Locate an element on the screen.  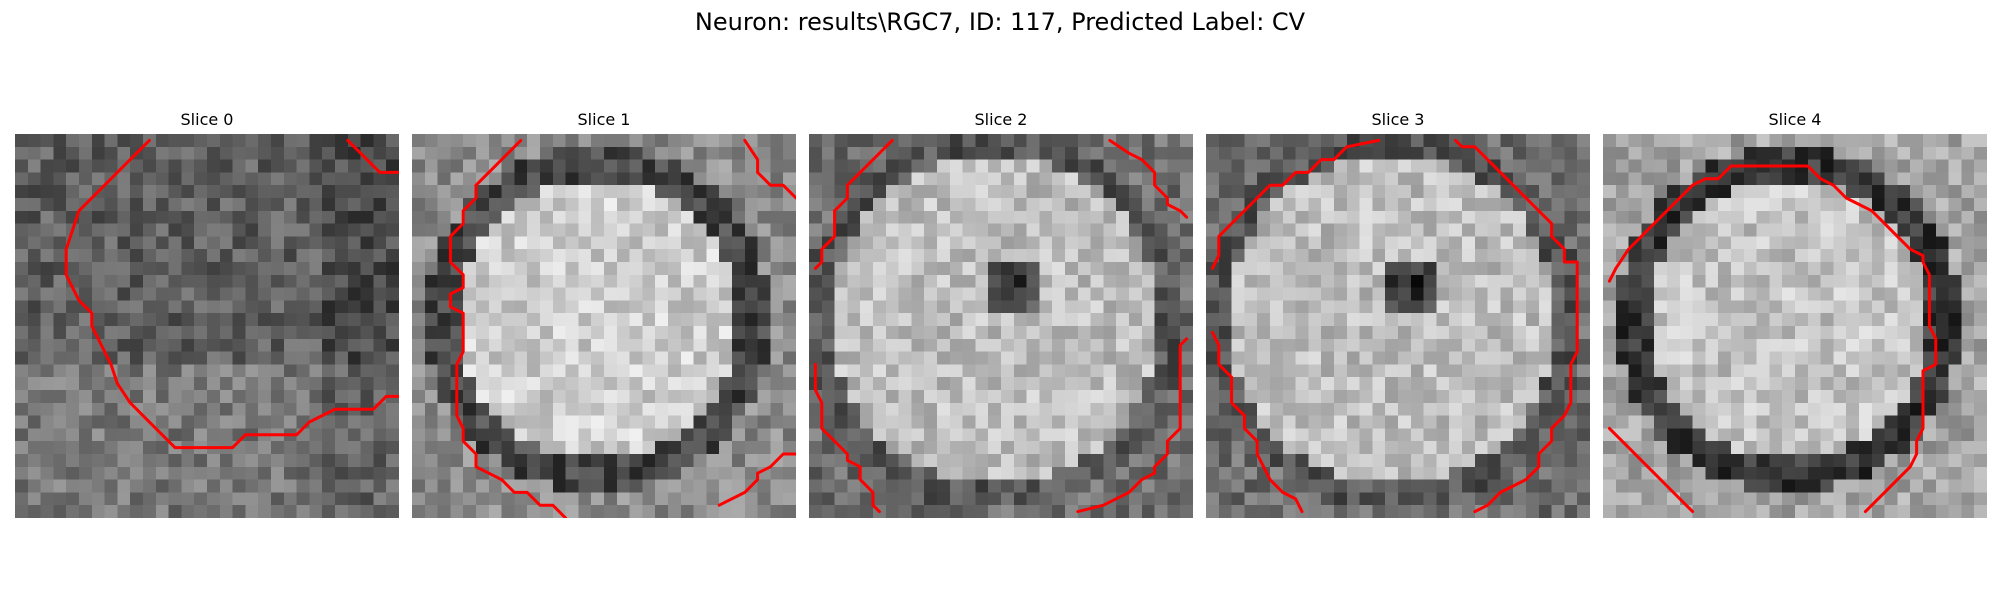
slice-title: Slice 3 is located at coordinates (1398, 119).